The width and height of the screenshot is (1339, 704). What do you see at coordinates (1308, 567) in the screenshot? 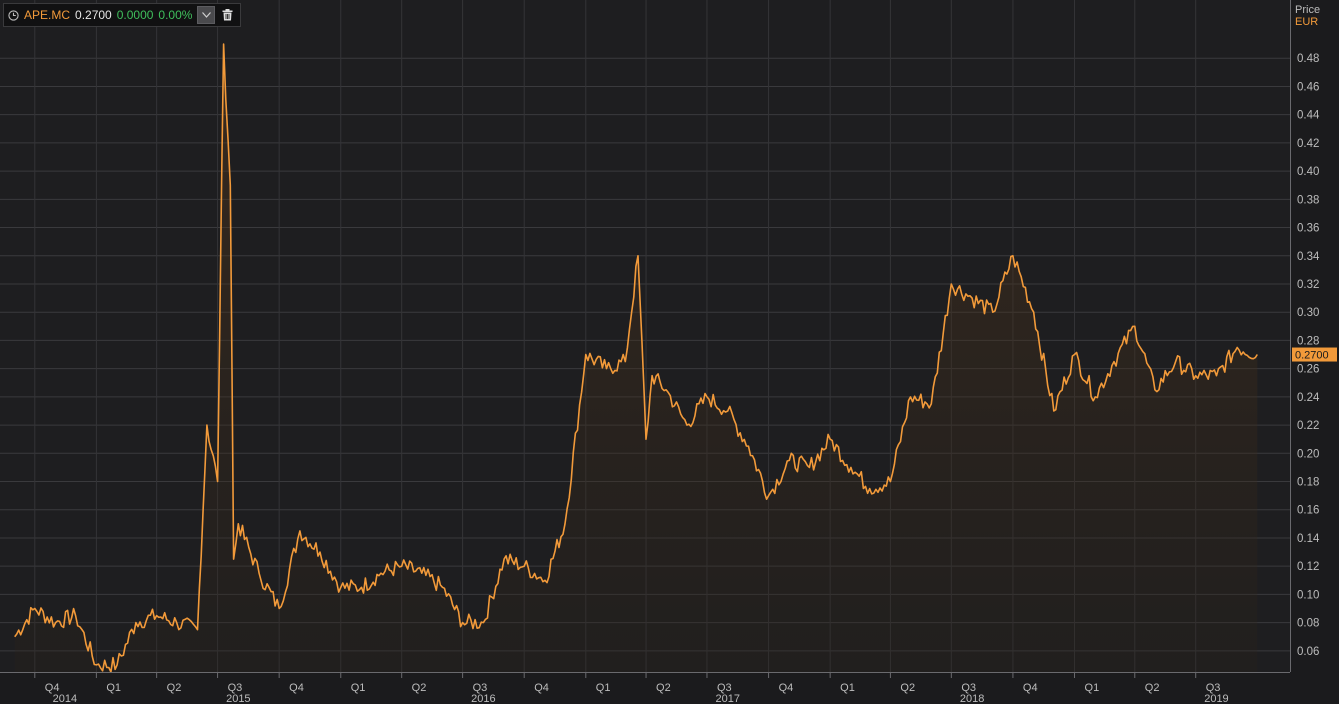
I see `y-tick-label: 0.12` at bounding box center [1308, 567].